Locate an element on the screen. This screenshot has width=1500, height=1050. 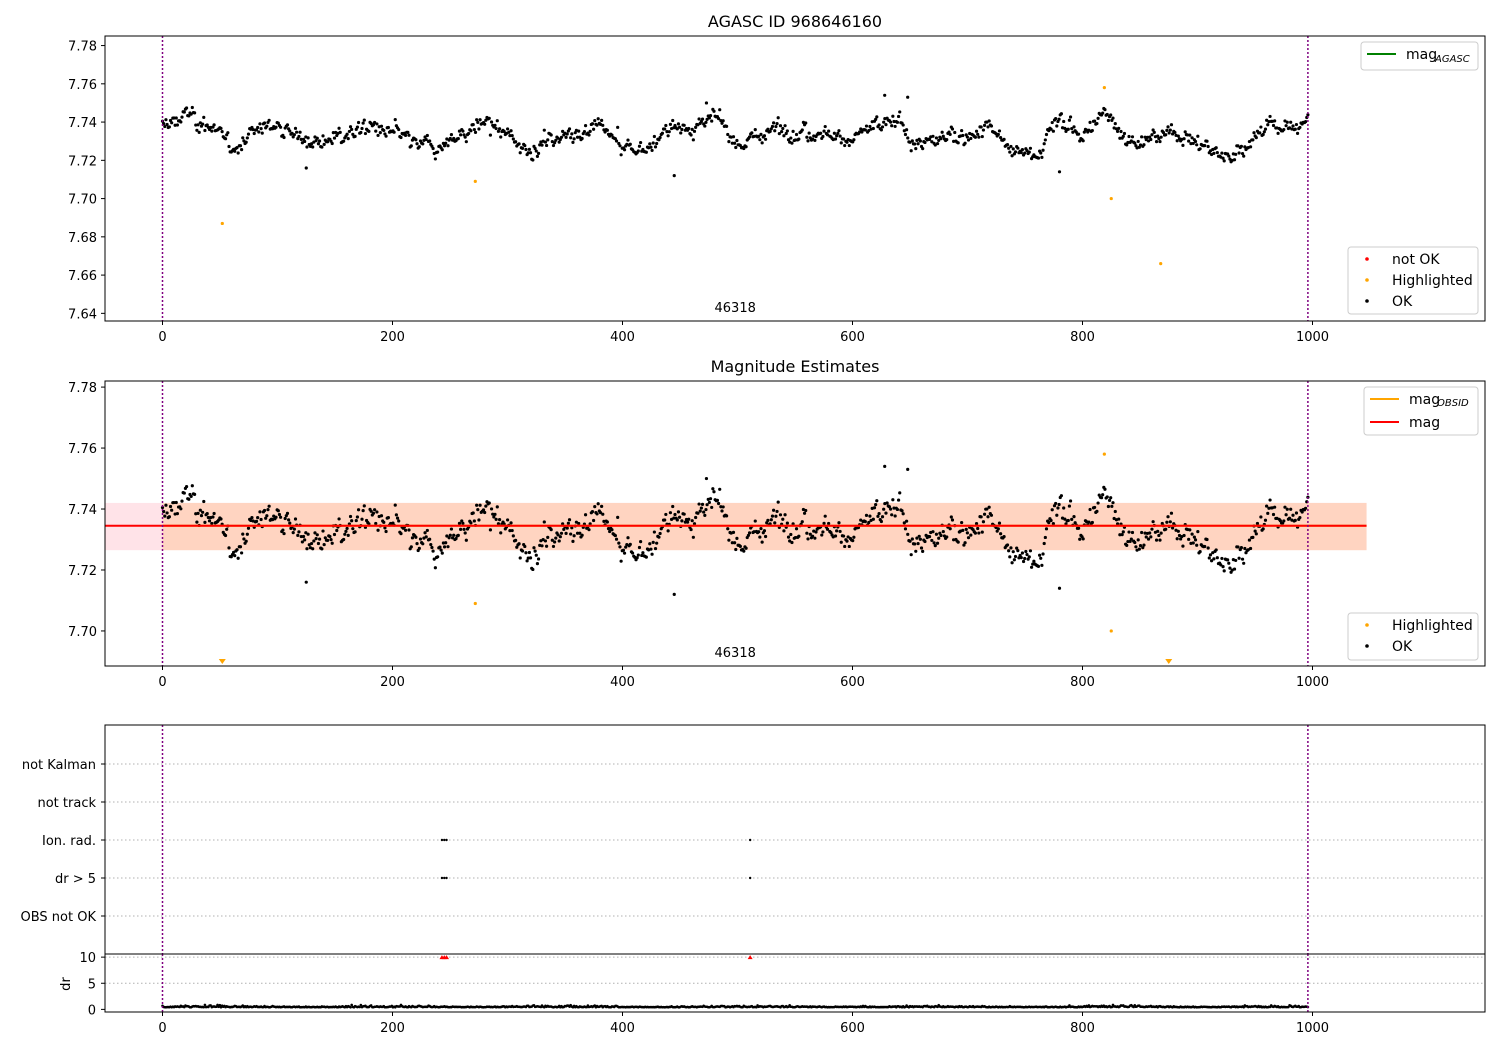
flag-point is located at coordinates (444, 878).